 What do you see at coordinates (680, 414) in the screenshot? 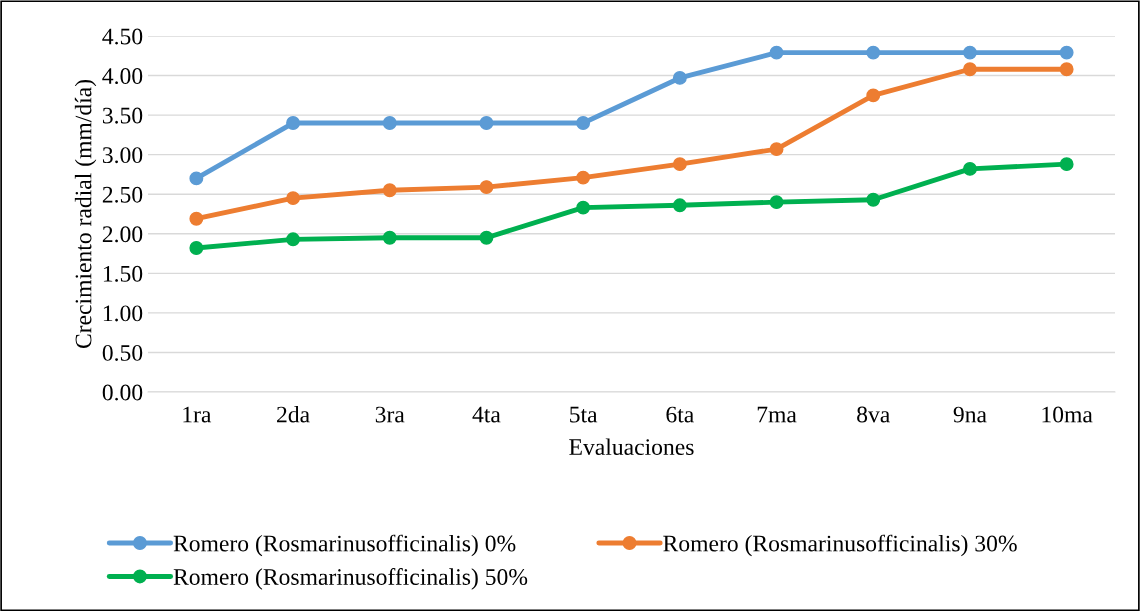
I see `x-tick-label: 6ta` at bounding box center [680, 414].